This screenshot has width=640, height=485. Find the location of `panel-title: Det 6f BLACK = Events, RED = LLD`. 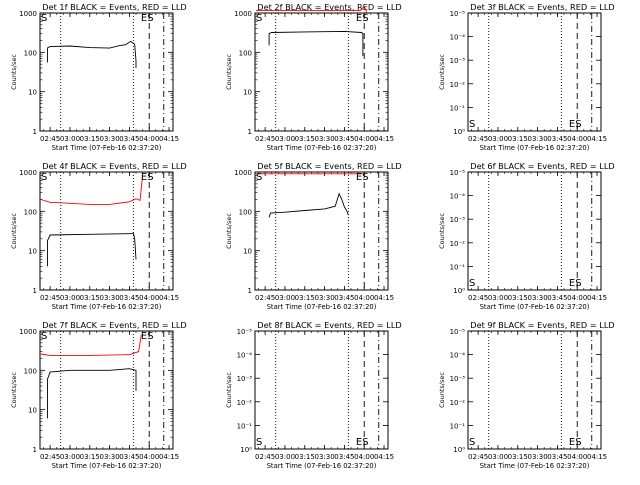

panel-title: Det 6f BLACK = Events, RED = LLD is located at coordinates (542, 166).